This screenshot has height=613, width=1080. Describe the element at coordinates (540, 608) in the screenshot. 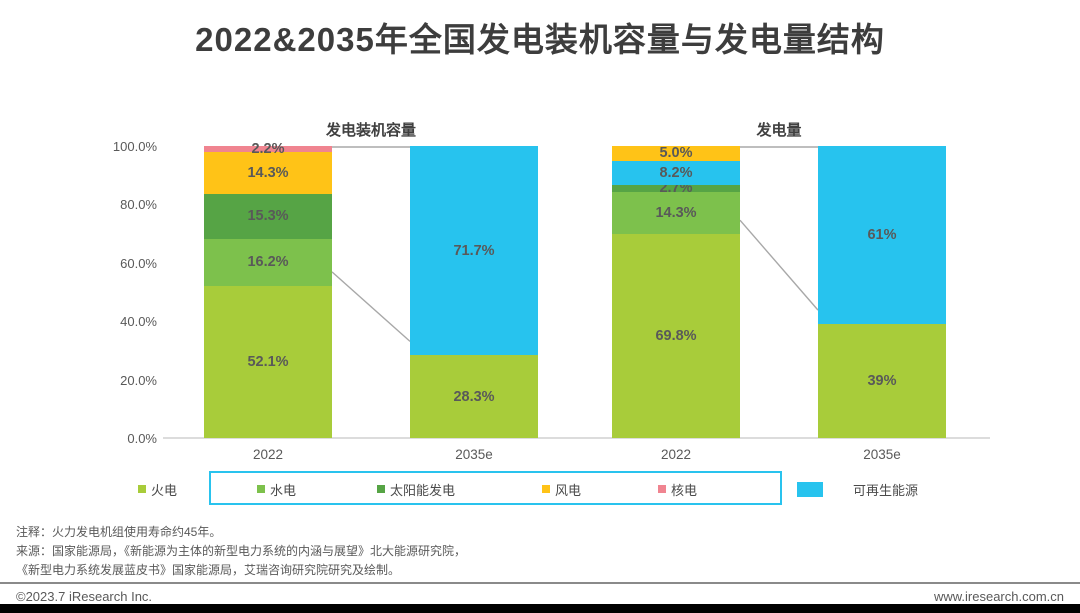

I see `bottom-black-bar` at that location.